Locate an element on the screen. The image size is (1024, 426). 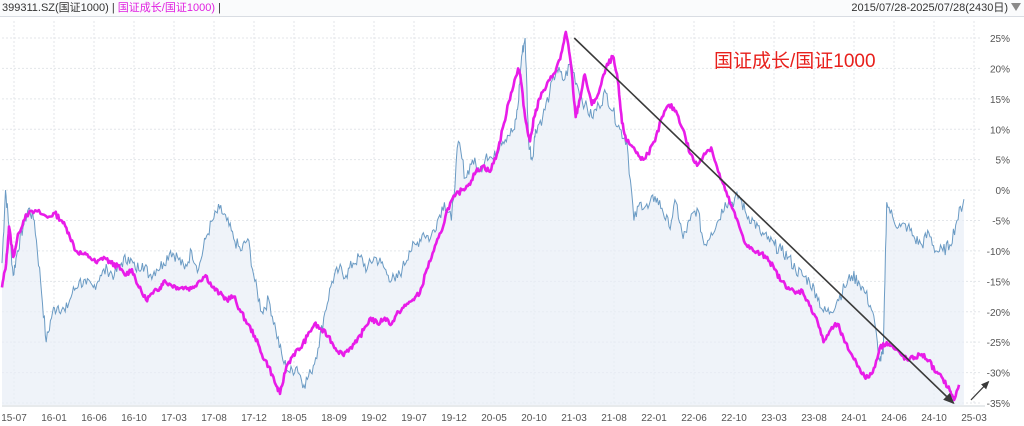
x-tick-label: 19-07 is located at coordinates (414, 418).